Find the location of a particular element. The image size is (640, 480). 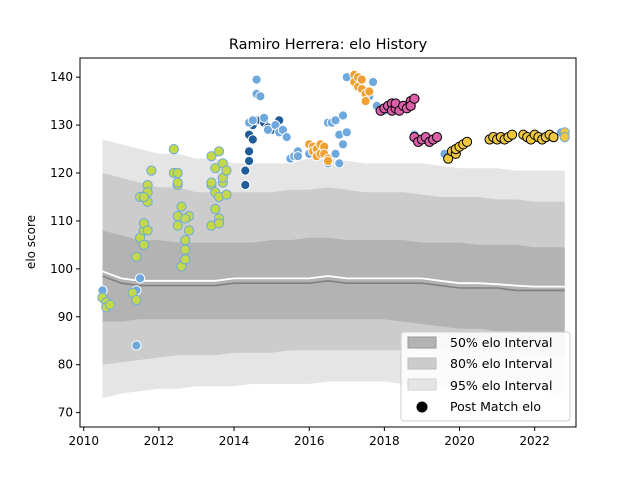

x-tick-label: 2012 is located at coordinates (159, 441).